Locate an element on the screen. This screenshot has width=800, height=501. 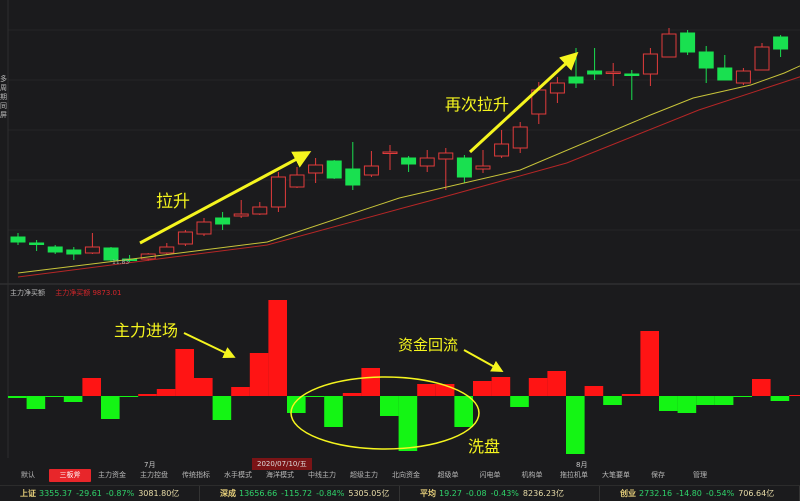
tab-6: 海洋模式 is located at coordinates (280, 475).